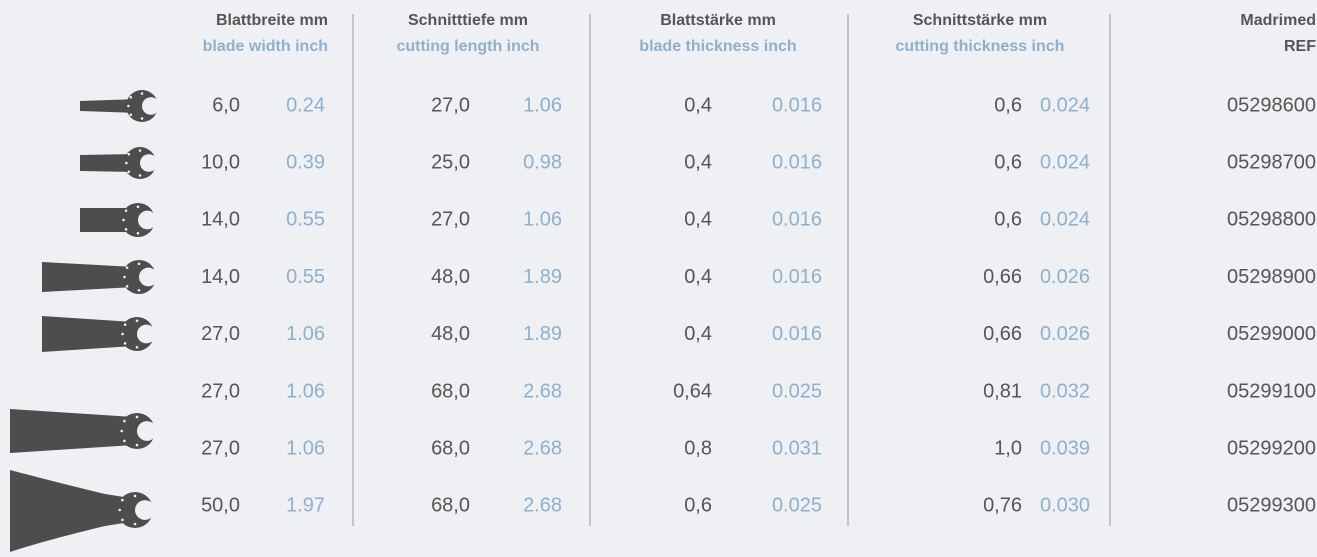  What do you see at coordinates (1002, 506) in the screenshot?
I see `table-cell: 0,76` at bounding box center [1002, 506].